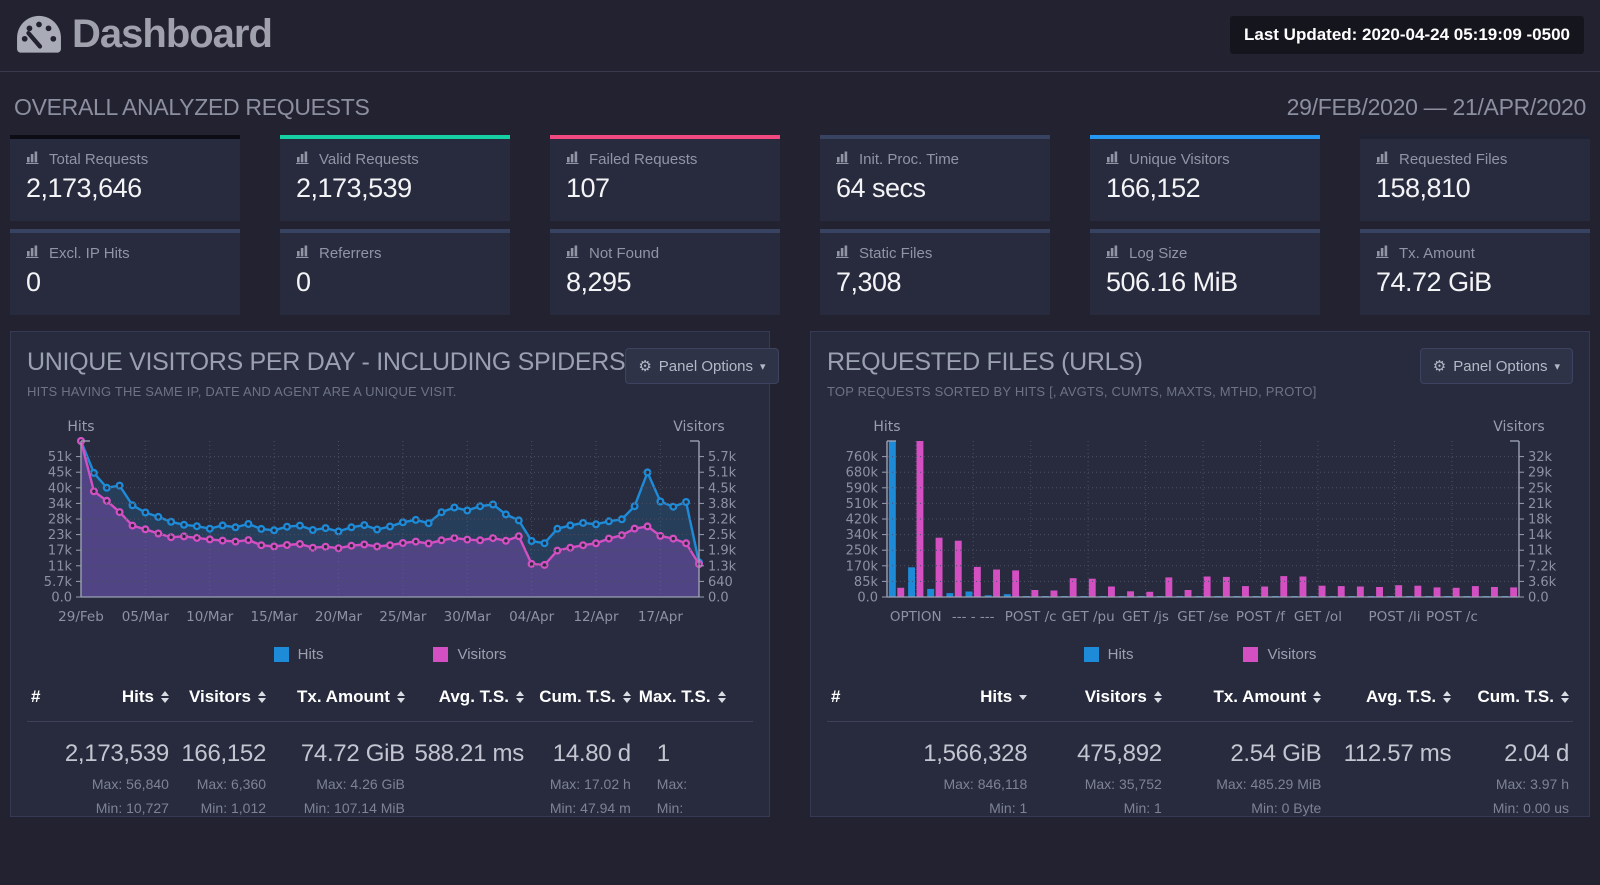  Describe the element at coordinates (1202, 617) in the screenshot. I see `svg-text: GET /se` at that location.